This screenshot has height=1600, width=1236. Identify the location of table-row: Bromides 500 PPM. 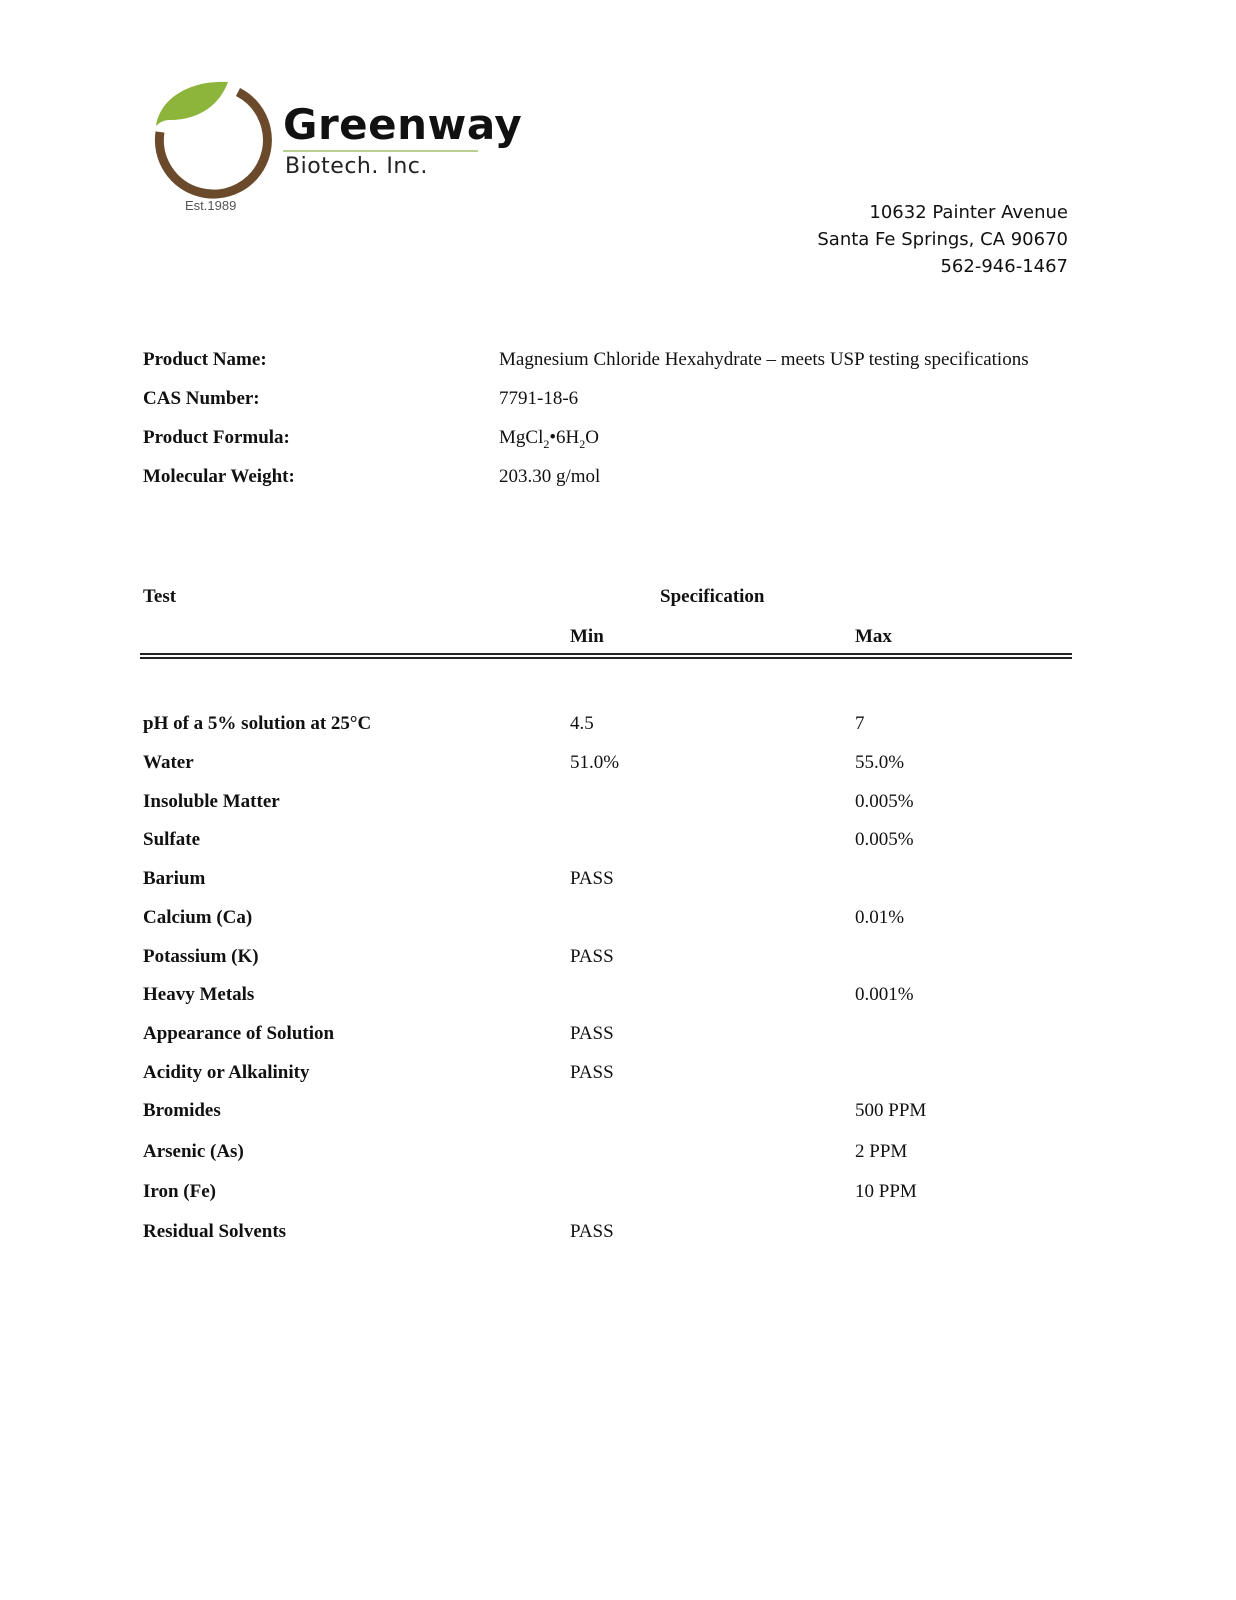
(618, 1115).